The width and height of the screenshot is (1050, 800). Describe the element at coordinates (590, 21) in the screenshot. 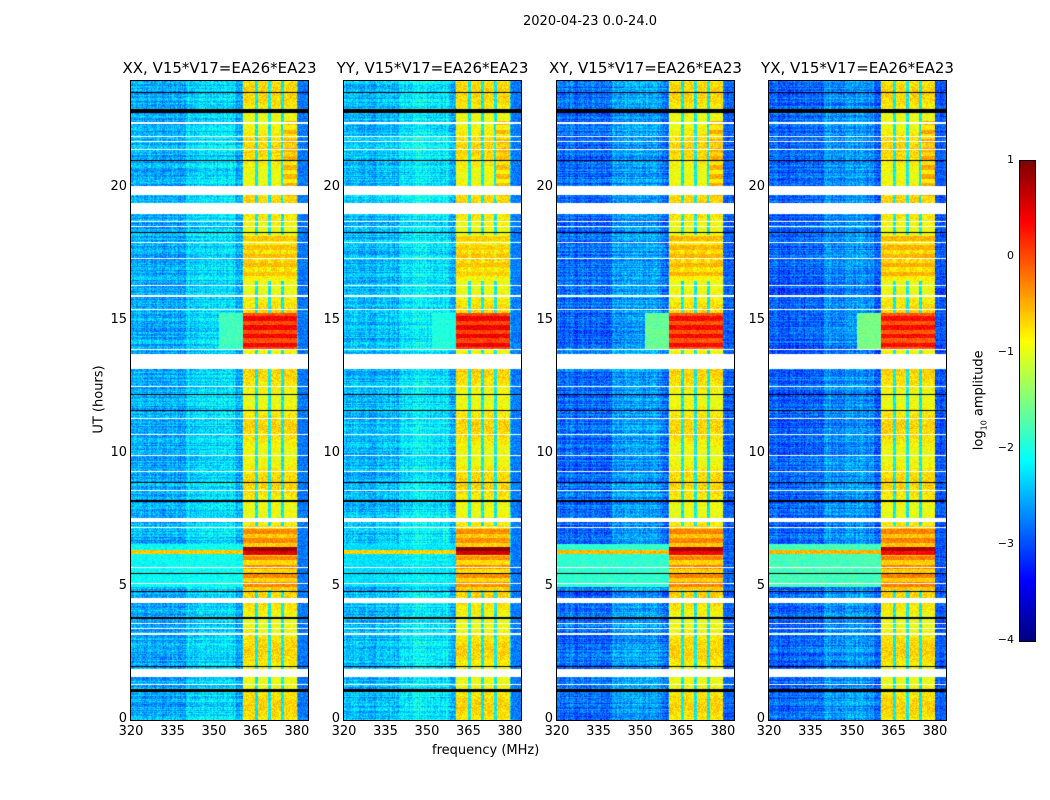

I see `figure-title: 2020-04-23 0.0-24.0` at that location.